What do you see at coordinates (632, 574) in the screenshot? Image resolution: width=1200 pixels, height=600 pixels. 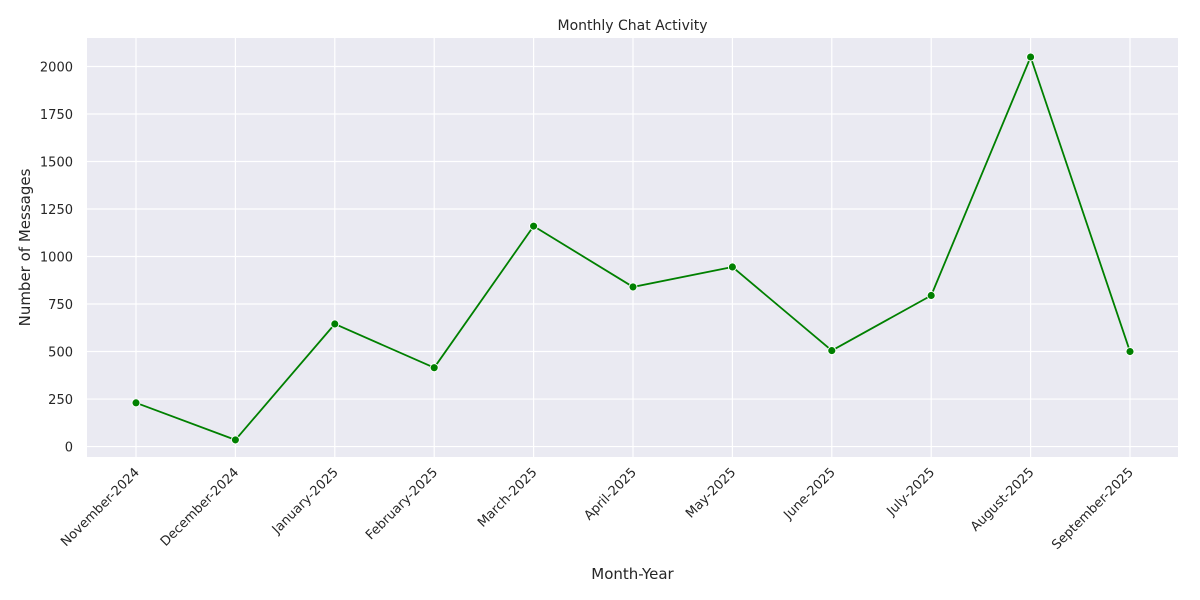 I see `x-axis-label: Month-Year` at bounding box center [632, 574].